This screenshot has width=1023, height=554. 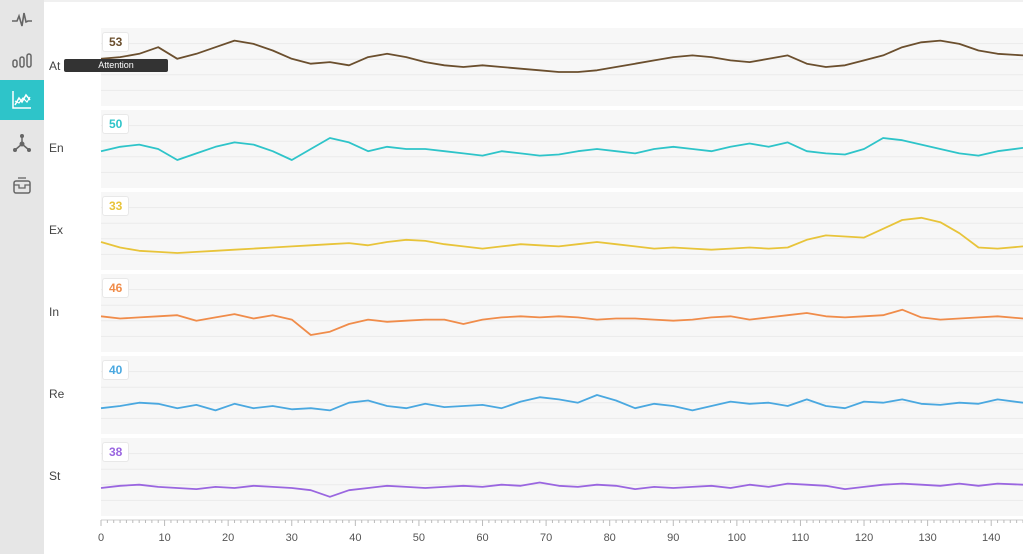 I want to click on series-line-re, so click(x=561, y=403).